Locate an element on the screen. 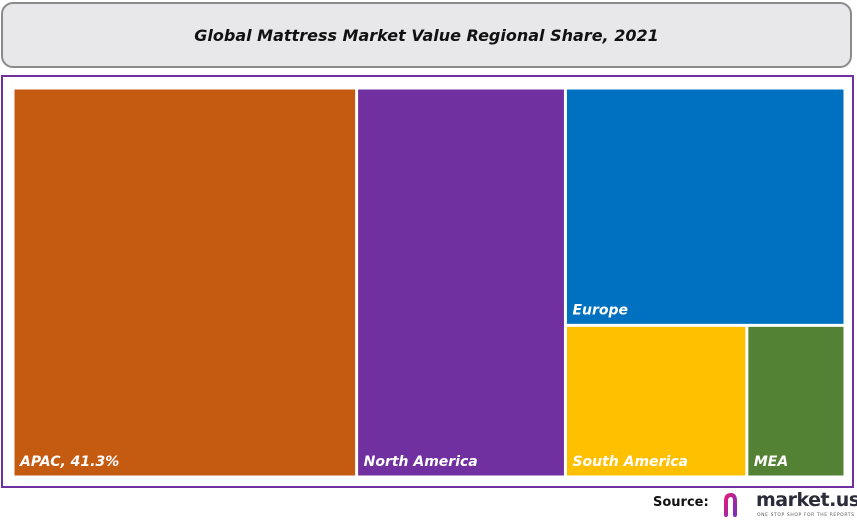 The width and height of the screenshot is (857, 525). brand-logo: market.us ONE STOP SHOP FOR THE REPORTS is located at coordinates (790, 505).